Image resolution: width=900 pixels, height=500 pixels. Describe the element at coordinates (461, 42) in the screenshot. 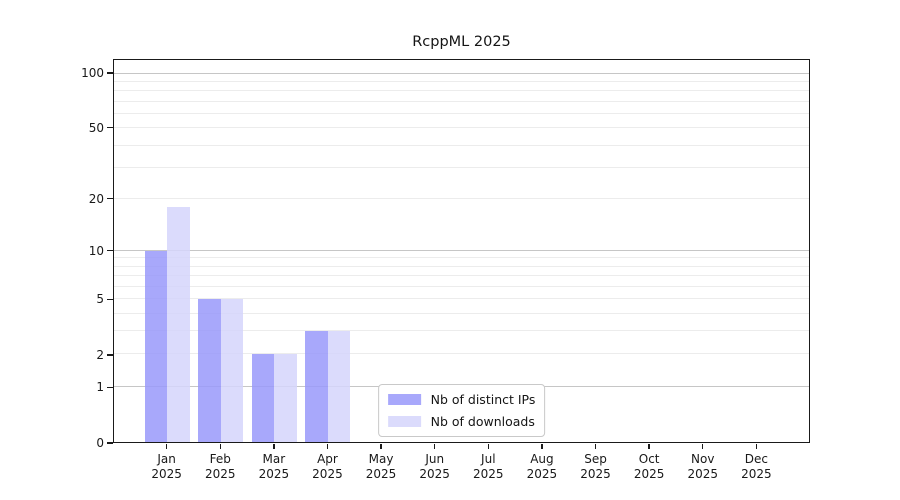

I see `chart-title: RcppML 2025` at that location.